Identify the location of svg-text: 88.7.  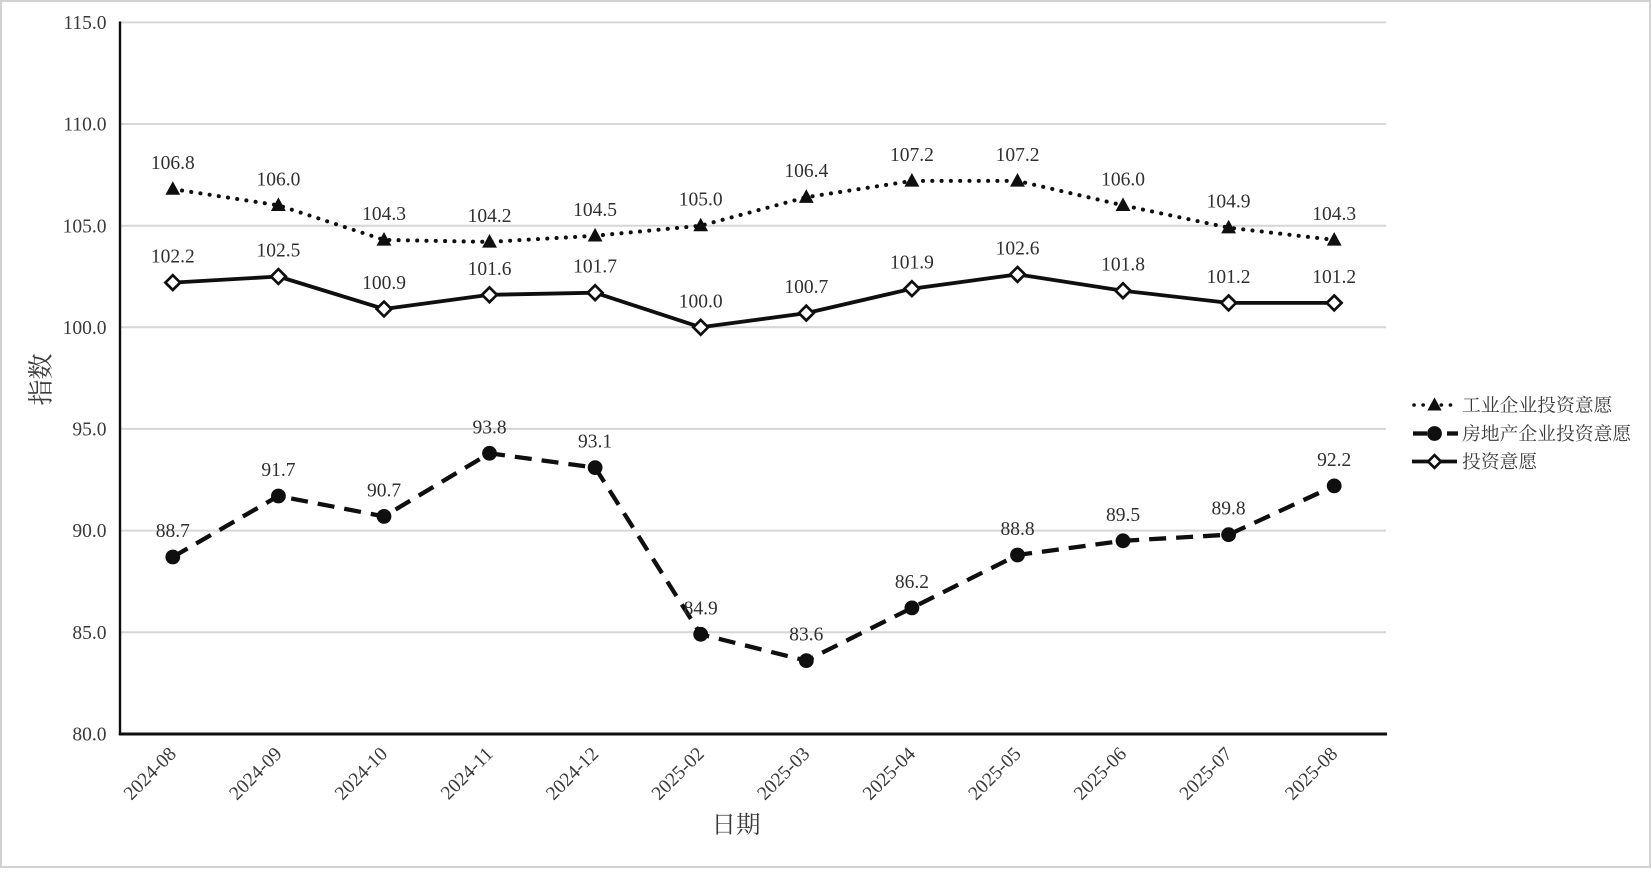
(173, 531).